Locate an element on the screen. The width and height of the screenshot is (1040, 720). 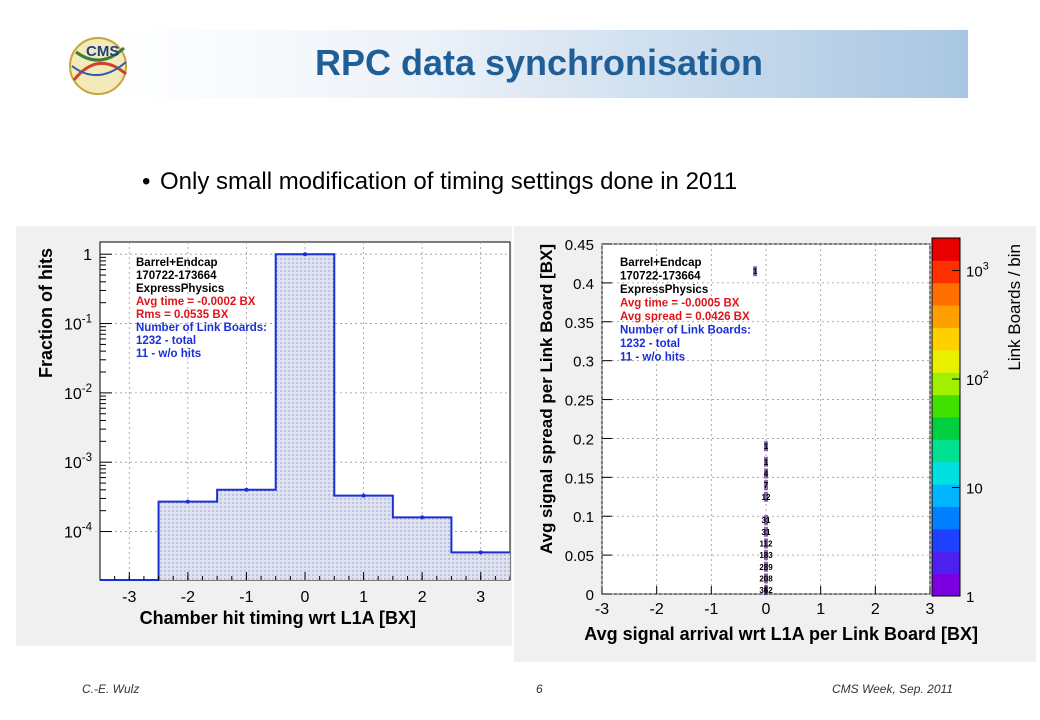
logo-text: CMS is located at coordinates (102, 51).